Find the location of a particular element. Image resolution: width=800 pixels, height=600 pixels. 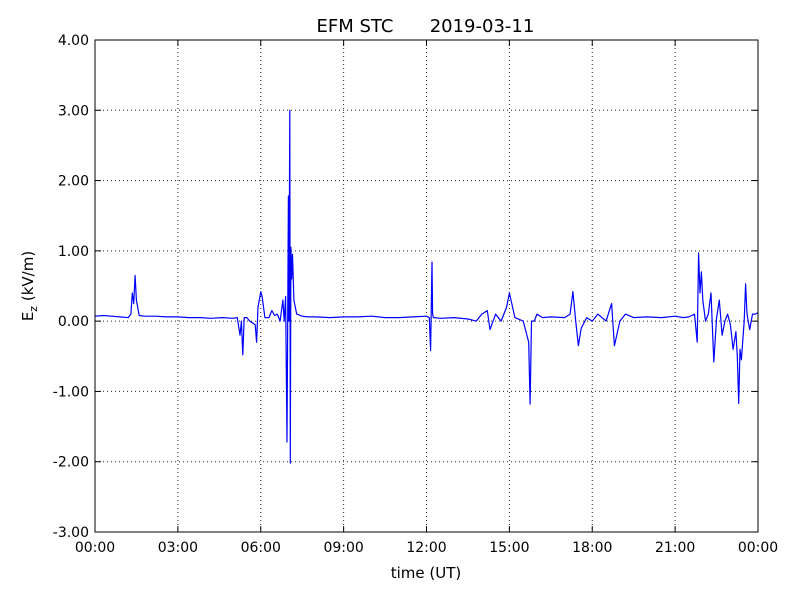

y-axis-label-unit: (kV/m) is located at coordinates (28, 278).